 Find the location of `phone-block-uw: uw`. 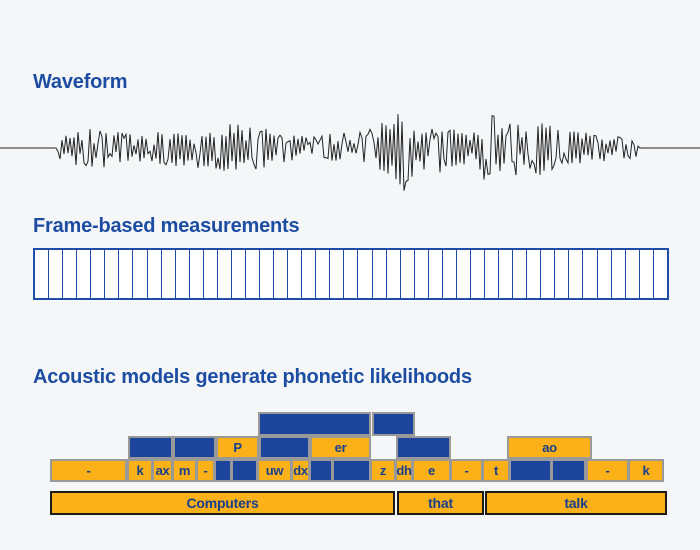

phone-block-uw: uw is located at coordinates (274, 470).